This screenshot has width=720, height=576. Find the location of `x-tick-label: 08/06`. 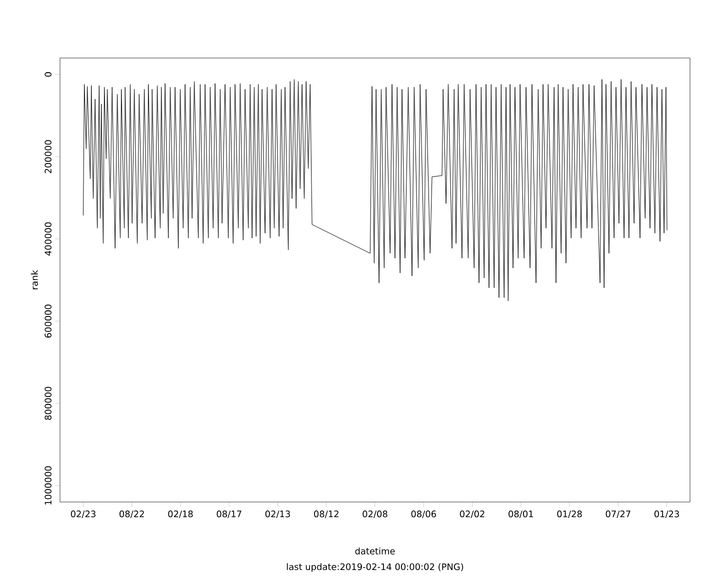

x-tick-label: 08/06 is located at coordinates (423, 514).